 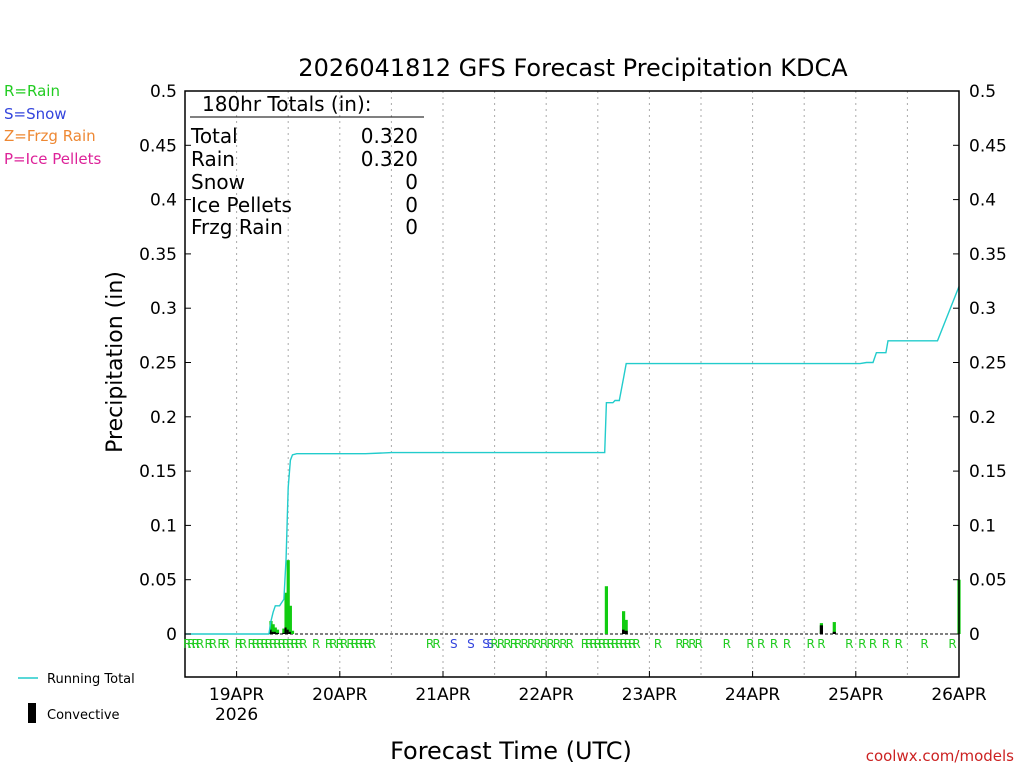 What do you see at coordinates (269, 644) in the screenshot?
I see `ptype-mark-14: R` at bounding box center [269, 644].